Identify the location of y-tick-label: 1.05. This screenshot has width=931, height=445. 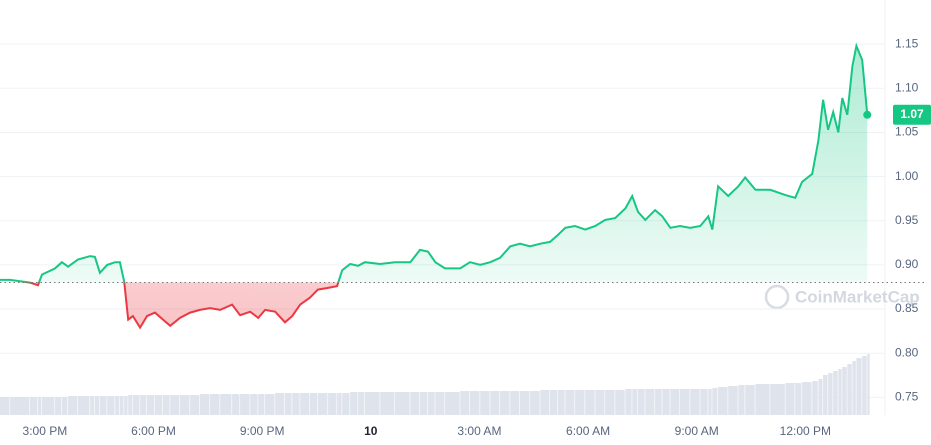
(907, 132).